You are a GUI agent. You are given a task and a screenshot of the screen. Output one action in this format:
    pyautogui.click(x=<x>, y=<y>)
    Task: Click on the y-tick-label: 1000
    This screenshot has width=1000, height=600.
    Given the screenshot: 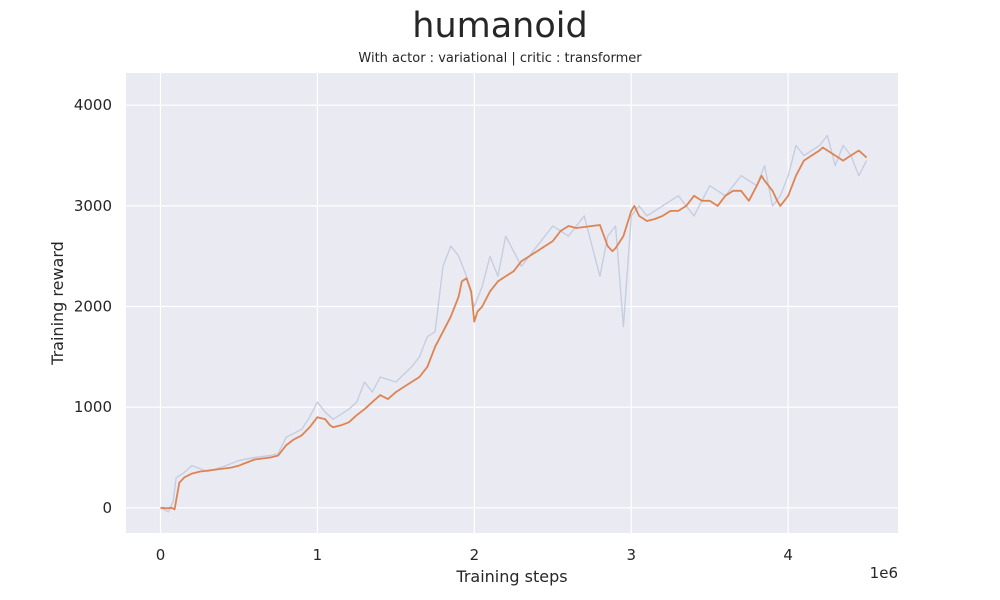 What is the action you would take?
    pyautogui.click(x=93, y=407)
    